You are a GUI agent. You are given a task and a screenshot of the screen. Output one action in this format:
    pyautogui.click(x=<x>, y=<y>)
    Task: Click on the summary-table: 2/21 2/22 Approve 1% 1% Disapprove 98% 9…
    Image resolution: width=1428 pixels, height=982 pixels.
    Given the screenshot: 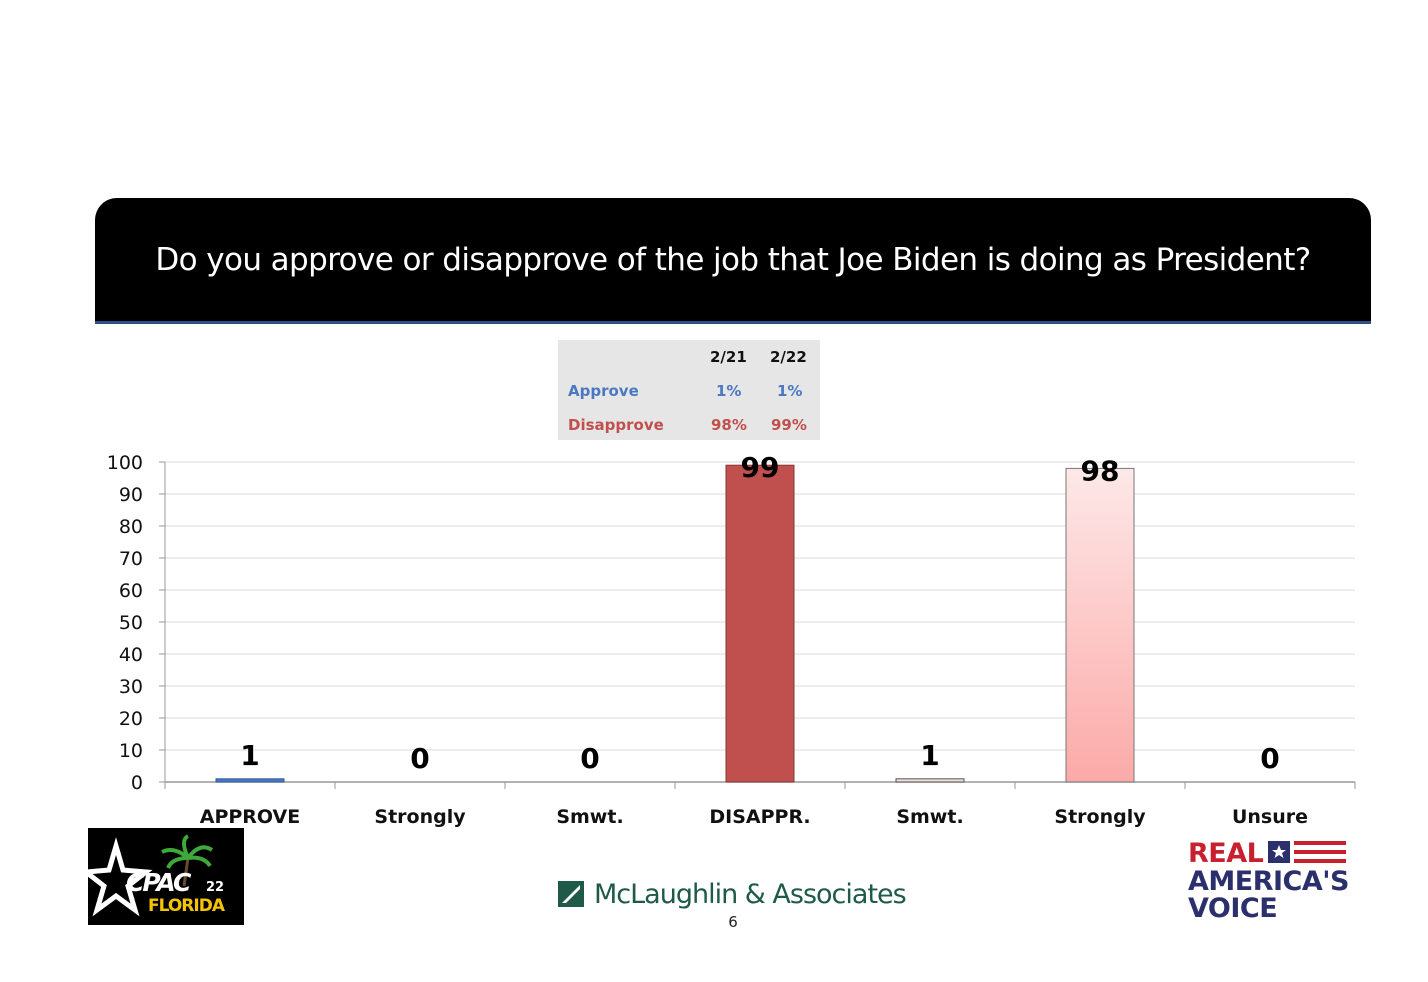 What is the action you would take?
    pyautogui.click(x=689, y=390)
    